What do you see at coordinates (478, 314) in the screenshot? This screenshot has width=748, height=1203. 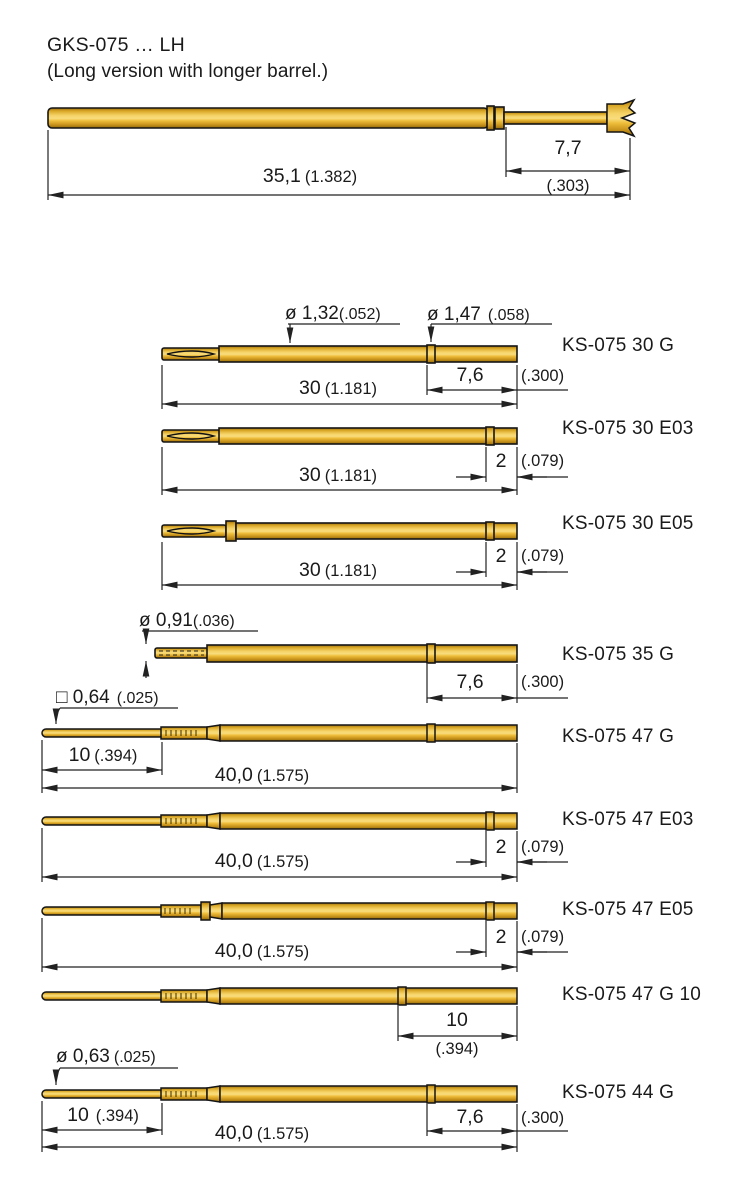 I see `callout-diameter-2: ø 1,47 (.058)` at bounding box center [478, 314].